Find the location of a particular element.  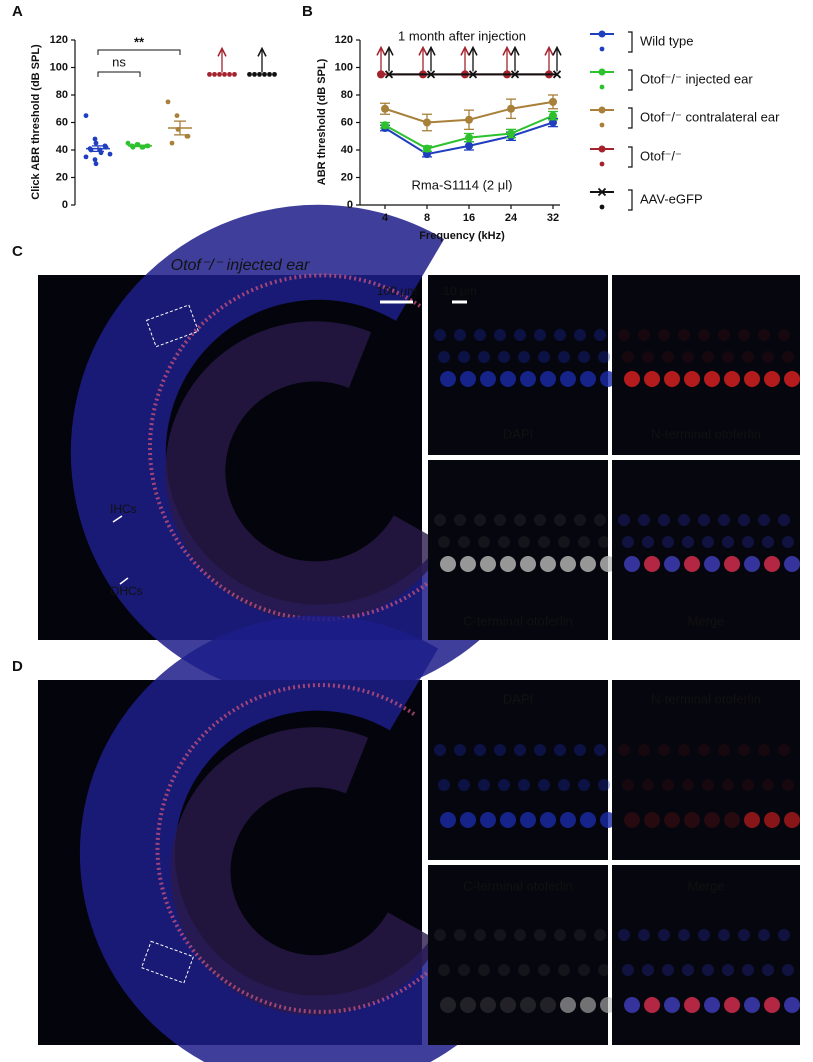

y-tick-label: 80 is located at coordinates (347, 95).